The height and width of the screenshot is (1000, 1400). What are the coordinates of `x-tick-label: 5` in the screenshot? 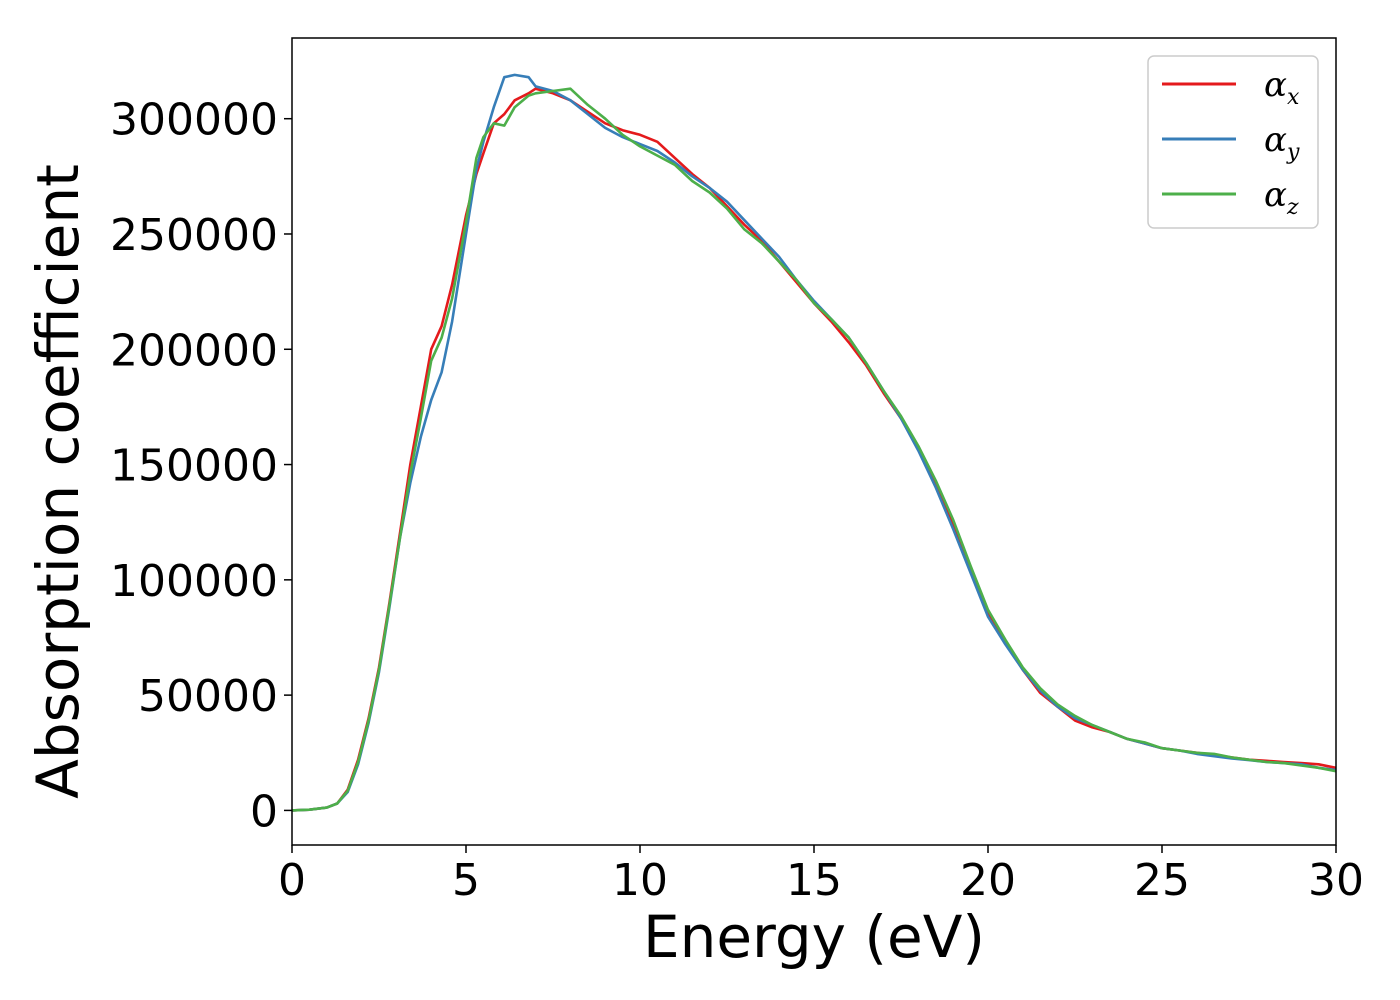 It's located at (466, 880).